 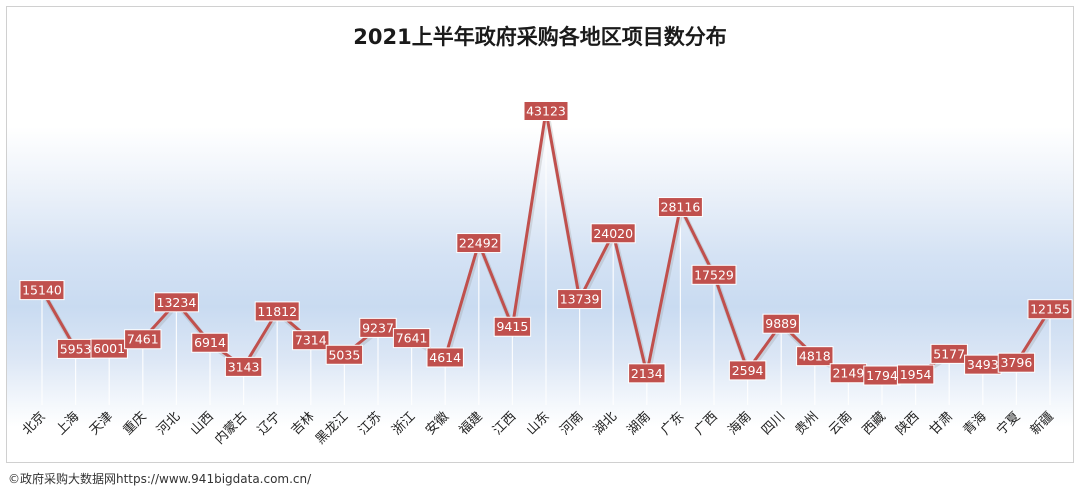 I want to click on x-tick-label: 西藏, so click(x=874, y=423).